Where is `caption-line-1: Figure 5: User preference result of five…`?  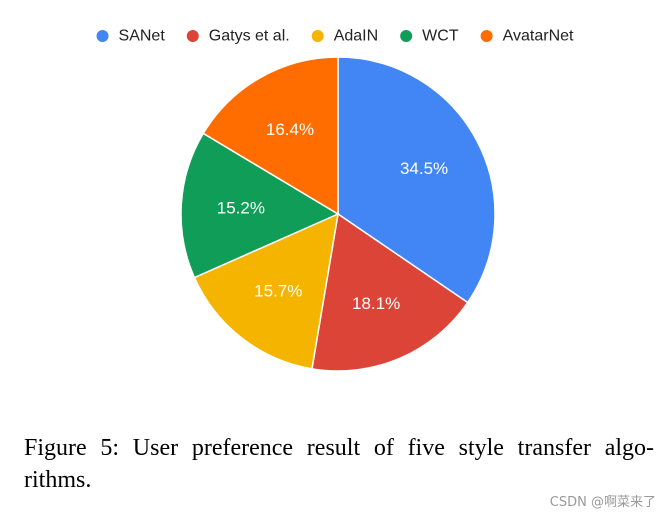
caption-line-1: Figure 5: User preference result of five… is located at coordinates (339, 448).